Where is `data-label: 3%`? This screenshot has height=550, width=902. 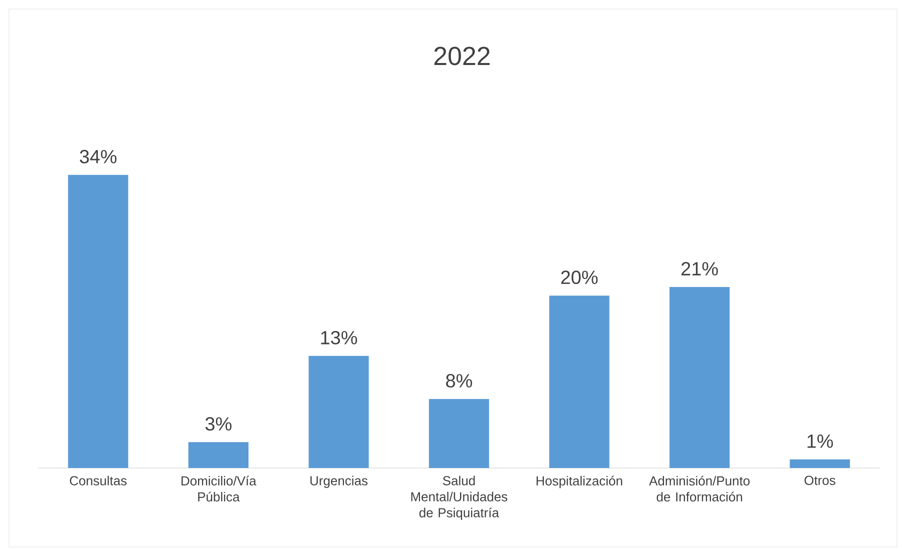
data-label: 3% is located at coordinates (218, 424).